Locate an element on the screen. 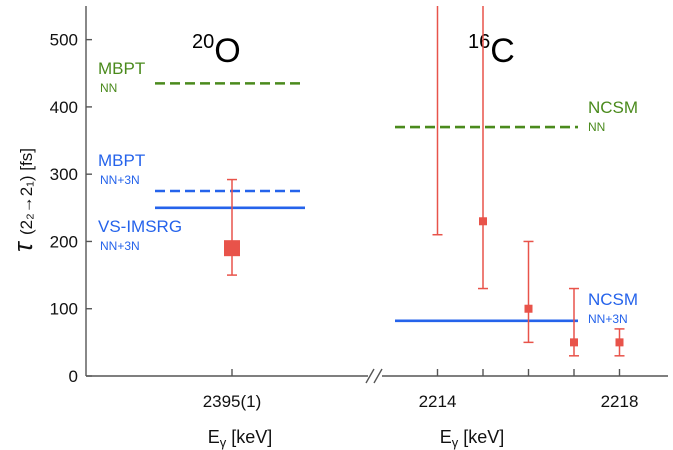 Image resolution: width=673 pixels, height=450 pixels. y-tick-label: 400 is located at coordinates (64, 107).